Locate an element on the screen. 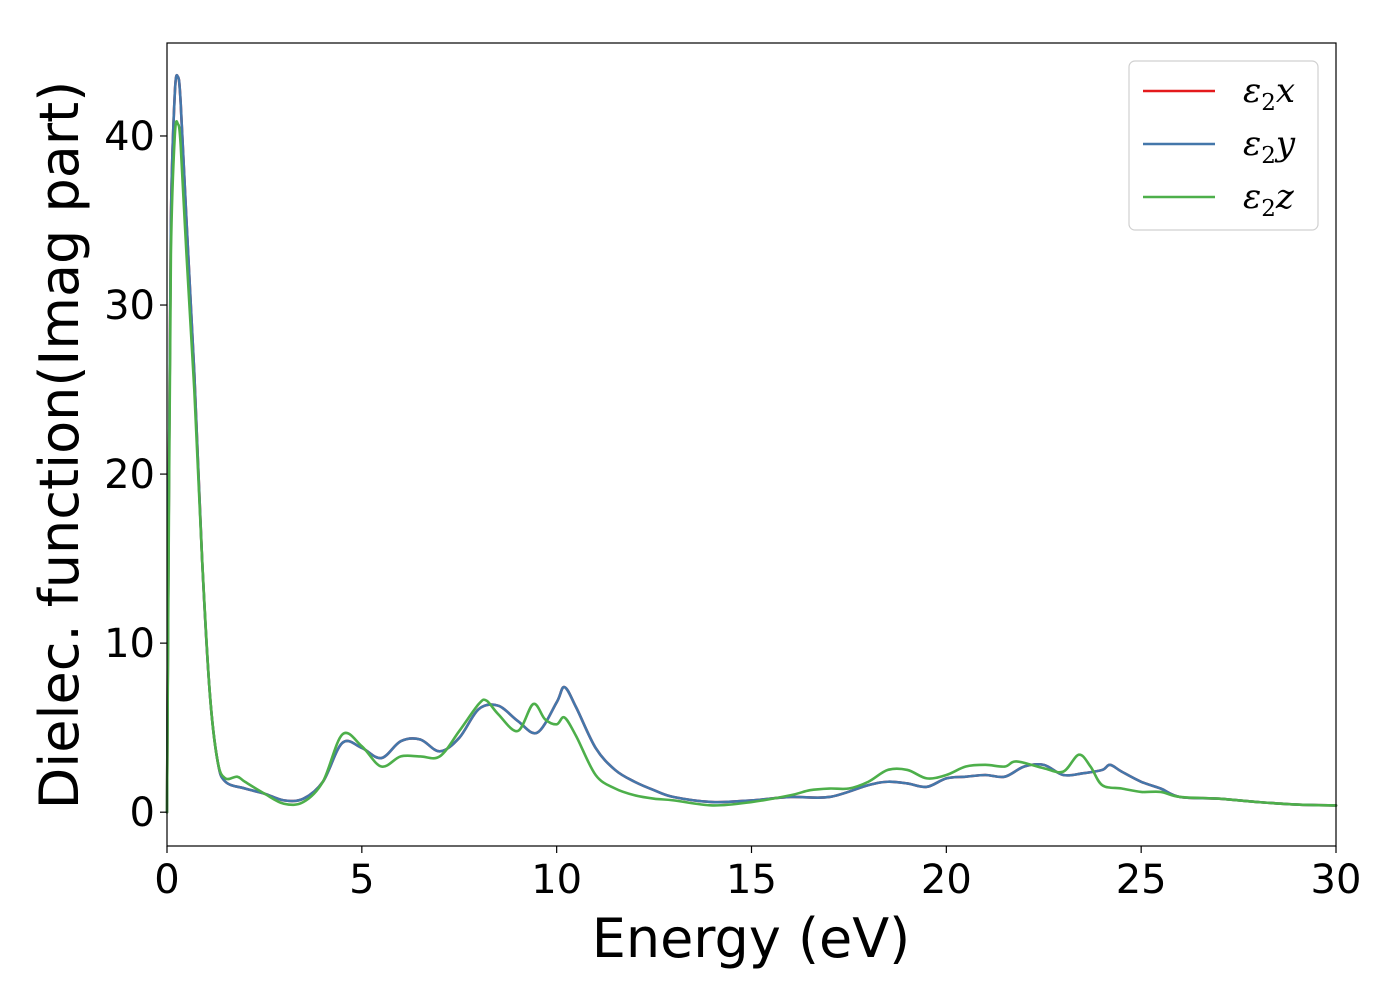 The height and width of the screenshot is (1000, 1400). x-axis-label: Energy (eV) is located at coordinates (751, 938).